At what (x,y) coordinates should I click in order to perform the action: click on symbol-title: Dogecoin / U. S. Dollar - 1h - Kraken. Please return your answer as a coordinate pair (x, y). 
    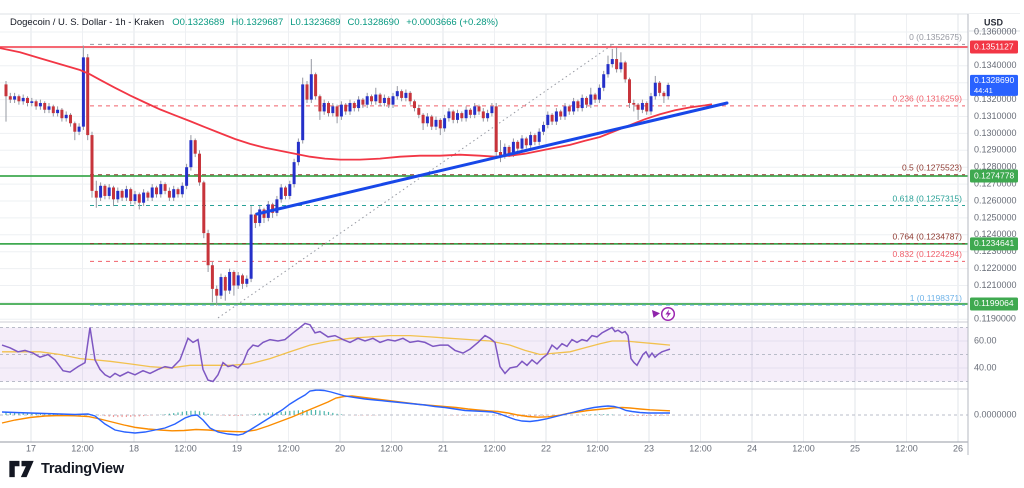
    Looking at the image, I should click on (87, 22).